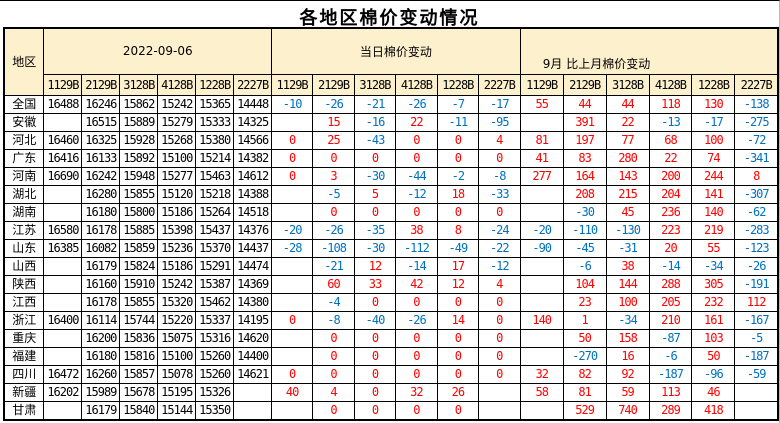  Describe the element at coordinates (24, 356) in the screenshot. I see `region-cell: 福建` at that location.